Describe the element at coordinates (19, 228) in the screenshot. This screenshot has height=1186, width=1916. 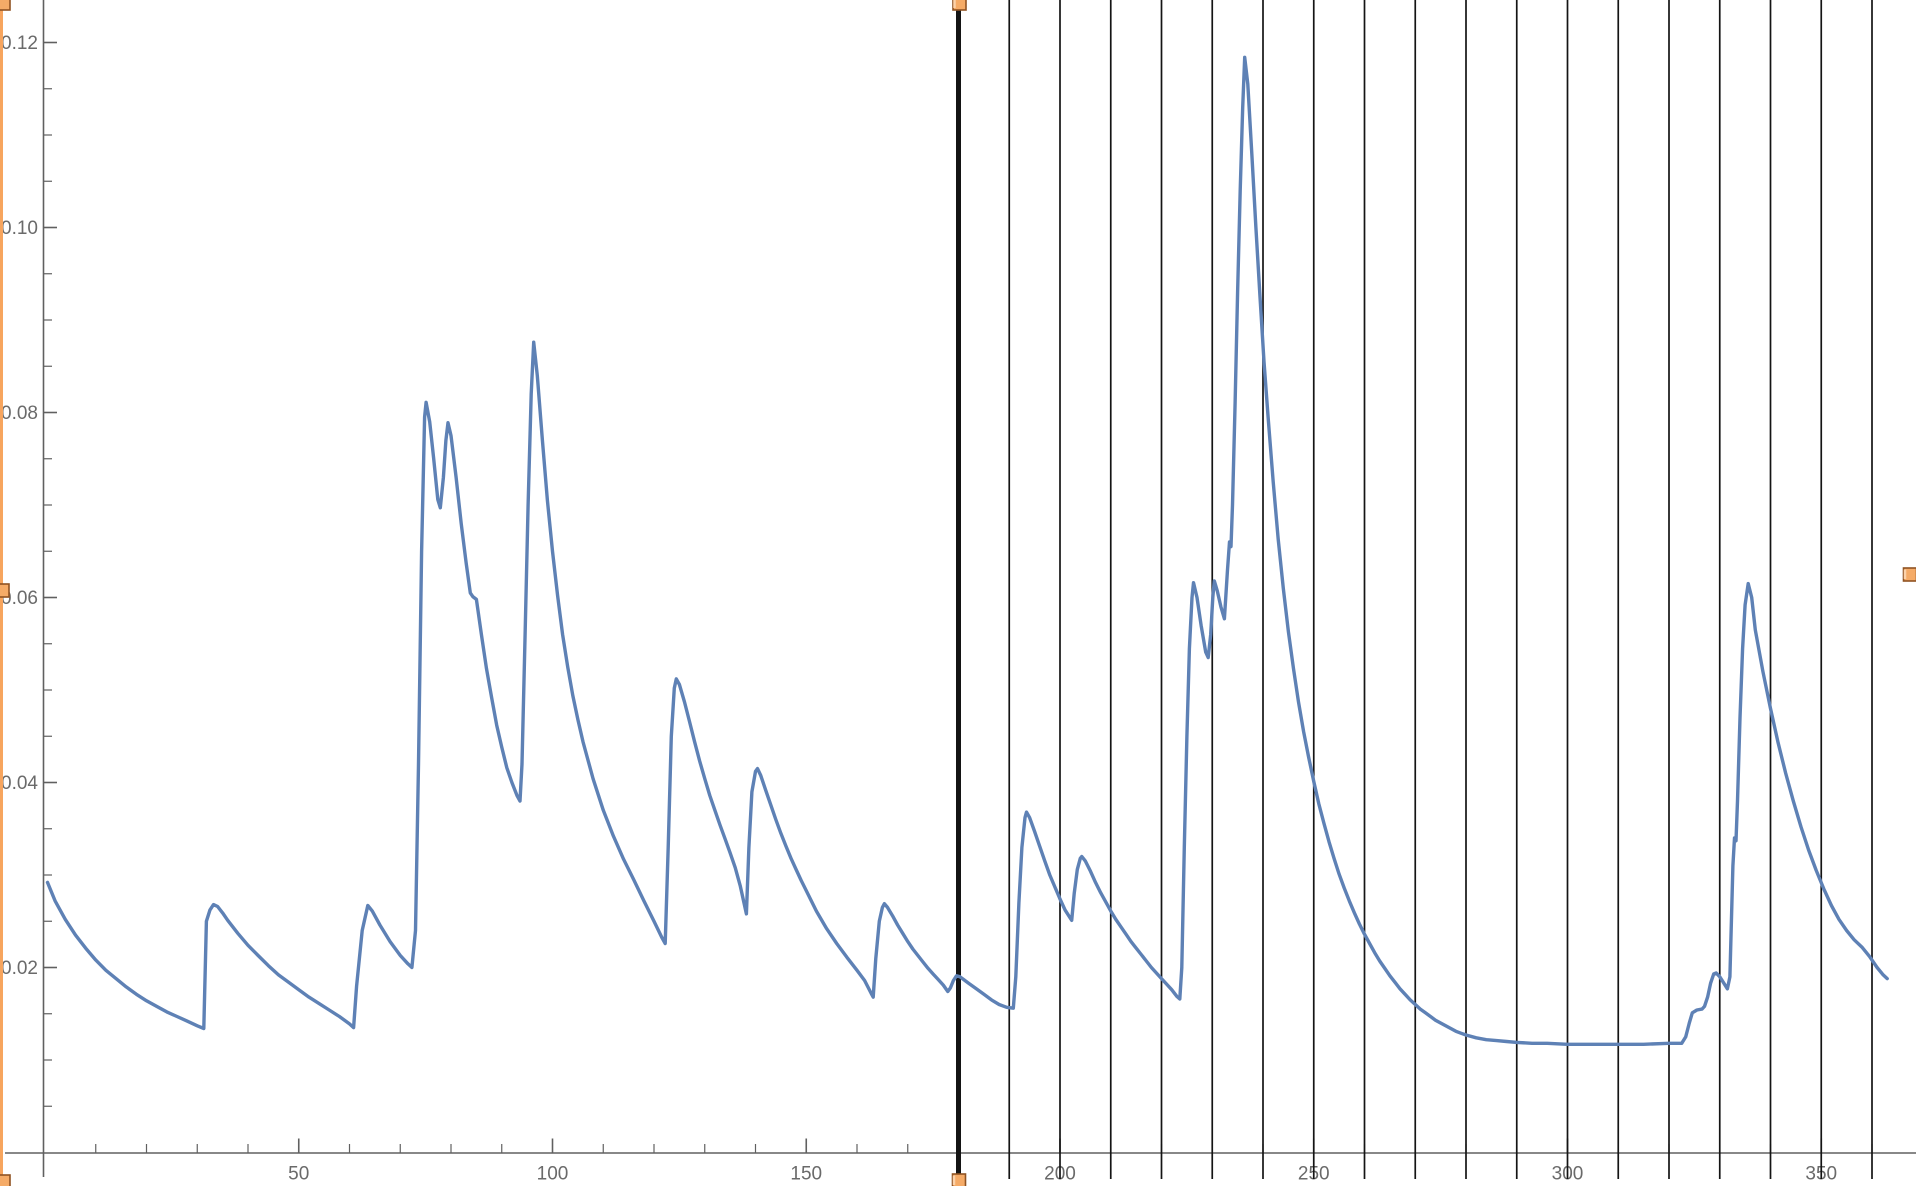
I see `y-tick-label: 0.10` at that location.